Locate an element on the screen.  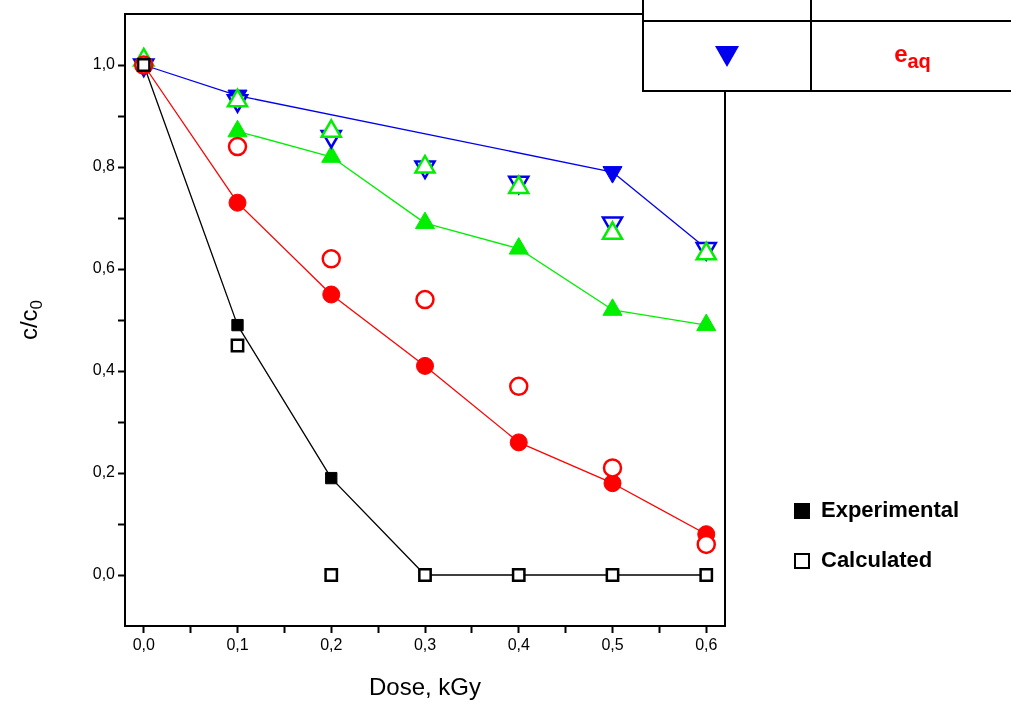
y-tick-label: 0,0 is located at coordinates (104, 574).